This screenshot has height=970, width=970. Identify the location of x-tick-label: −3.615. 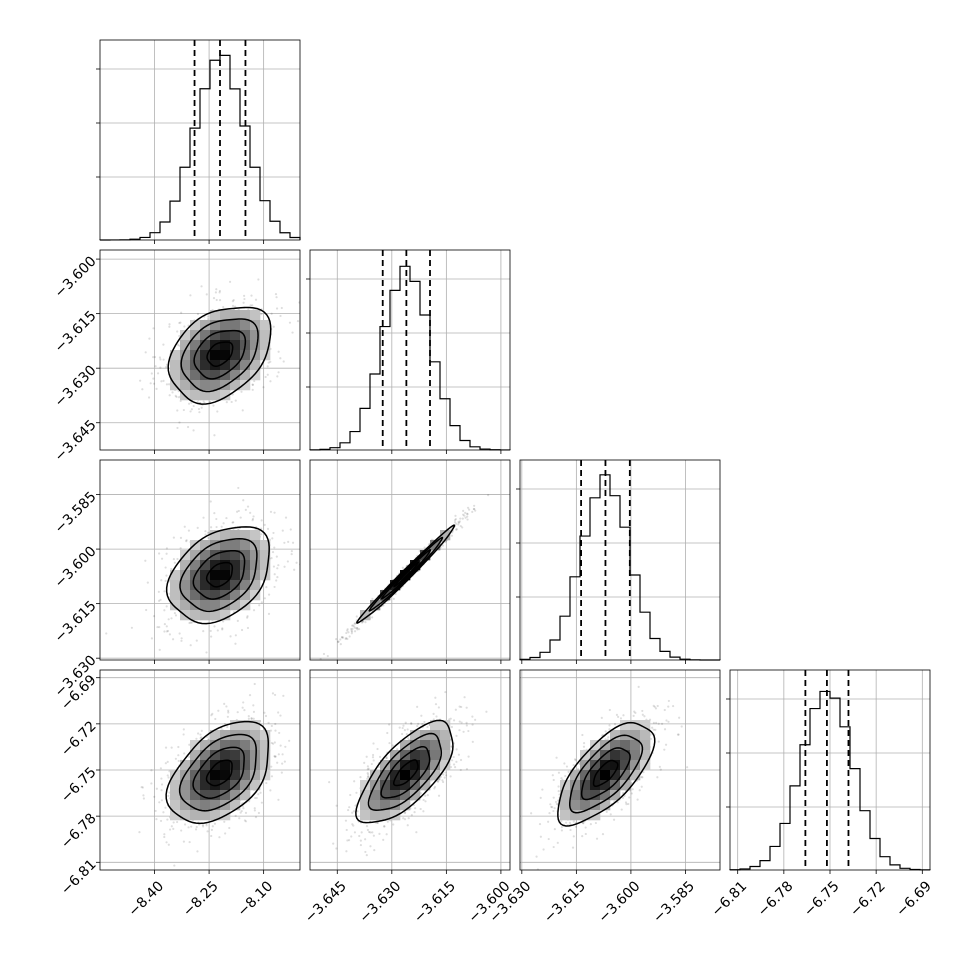
(435, 902).